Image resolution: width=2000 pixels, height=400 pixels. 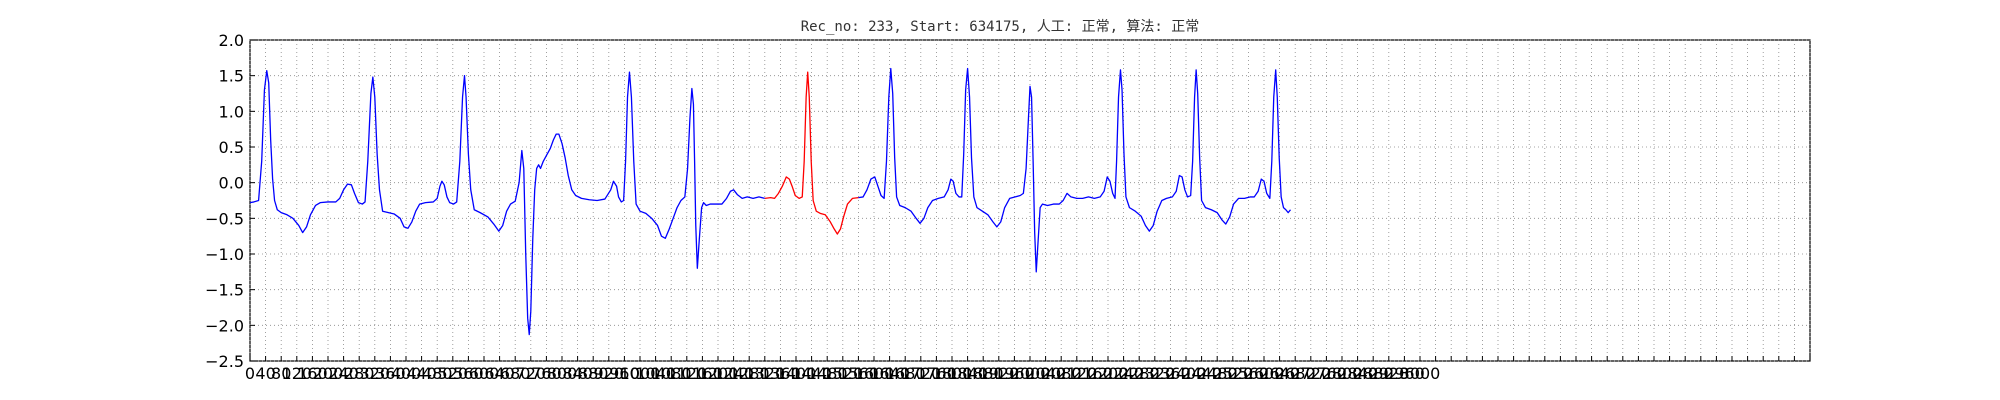 What do you see at coordinates (1310, 373) in the screenshot?
I see `x-tick-label: 2720` at bounding box center [1310, 373].